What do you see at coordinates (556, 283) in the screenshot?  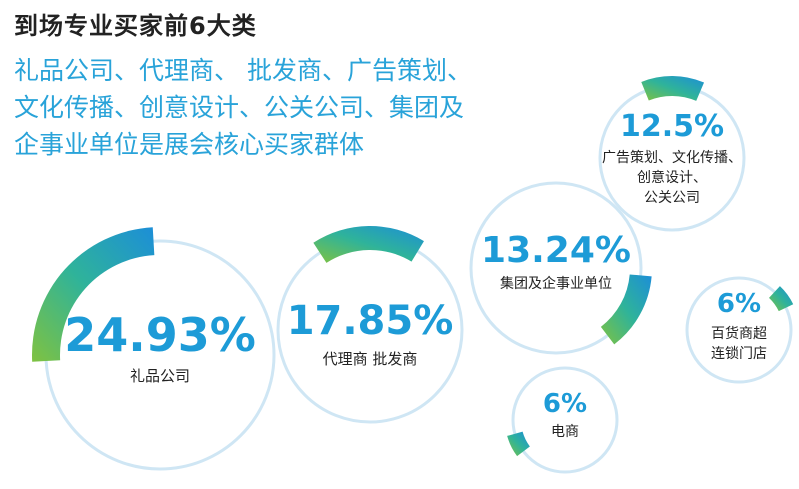 I see `category-label-3-line-1: 集团及企事业单位` at bounding box center [556, 283].